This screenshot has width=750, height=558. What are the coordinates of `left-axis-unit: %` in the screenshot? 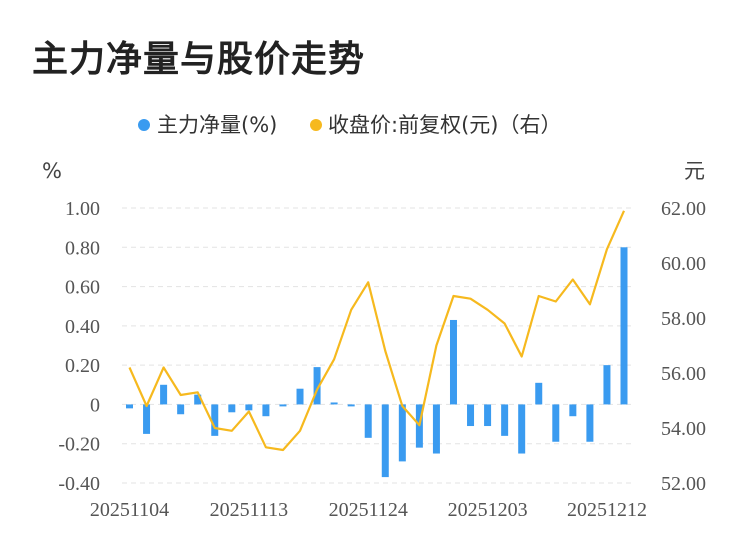 It's located at (52, 171).